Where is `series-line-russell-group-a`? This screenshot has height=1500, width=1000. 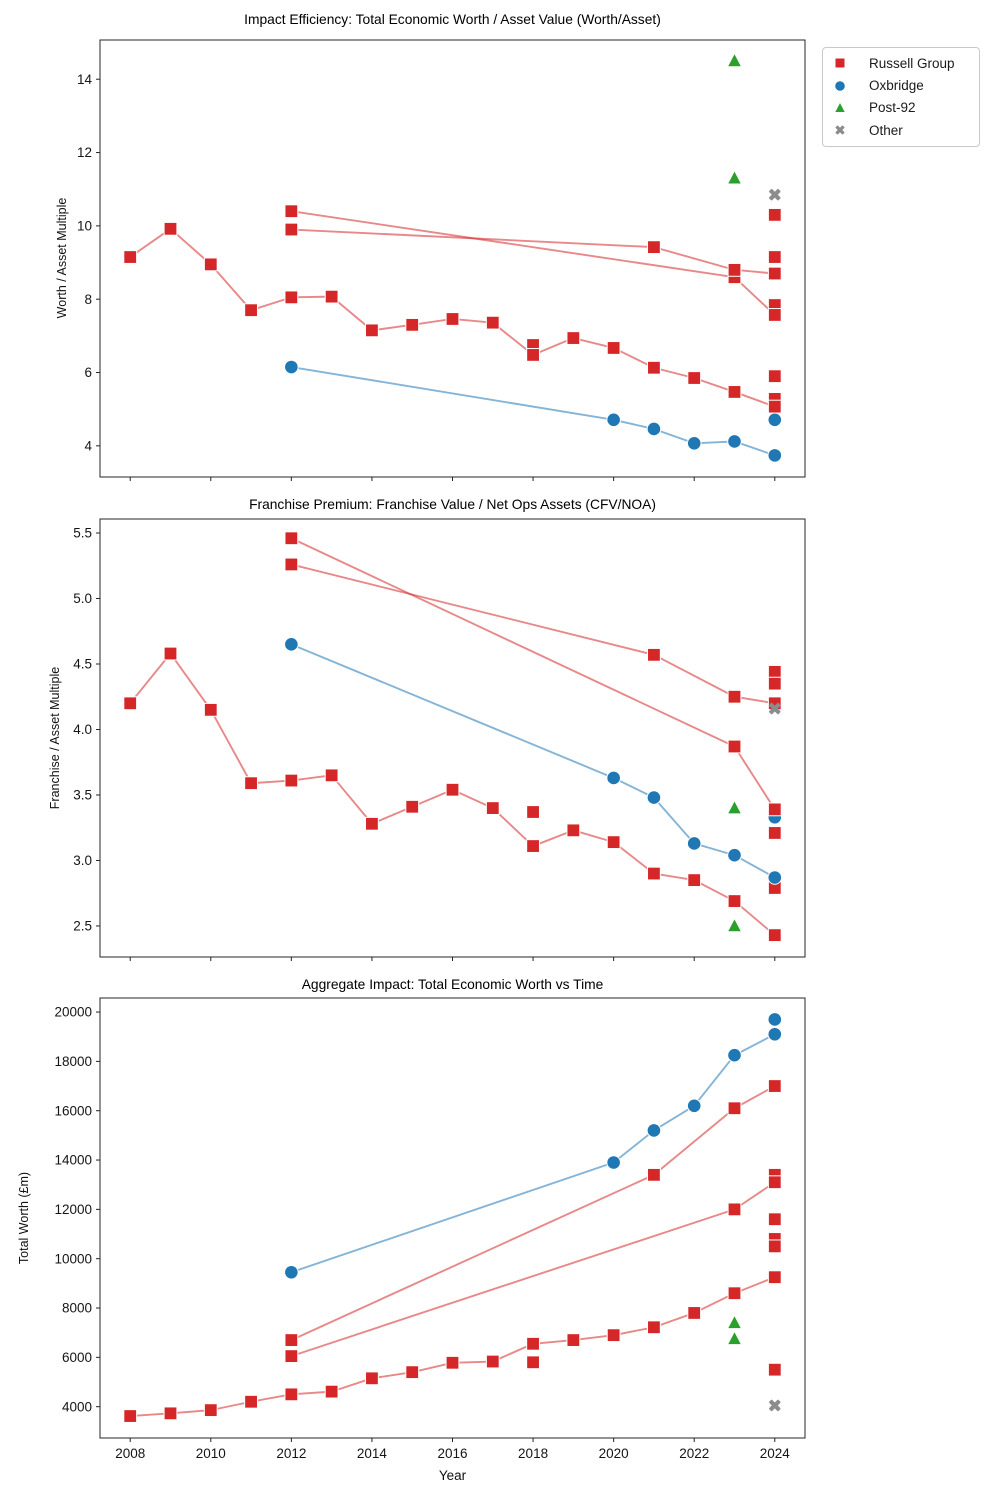 series-line-russell-group-a is located at coordinates (452, 1346).